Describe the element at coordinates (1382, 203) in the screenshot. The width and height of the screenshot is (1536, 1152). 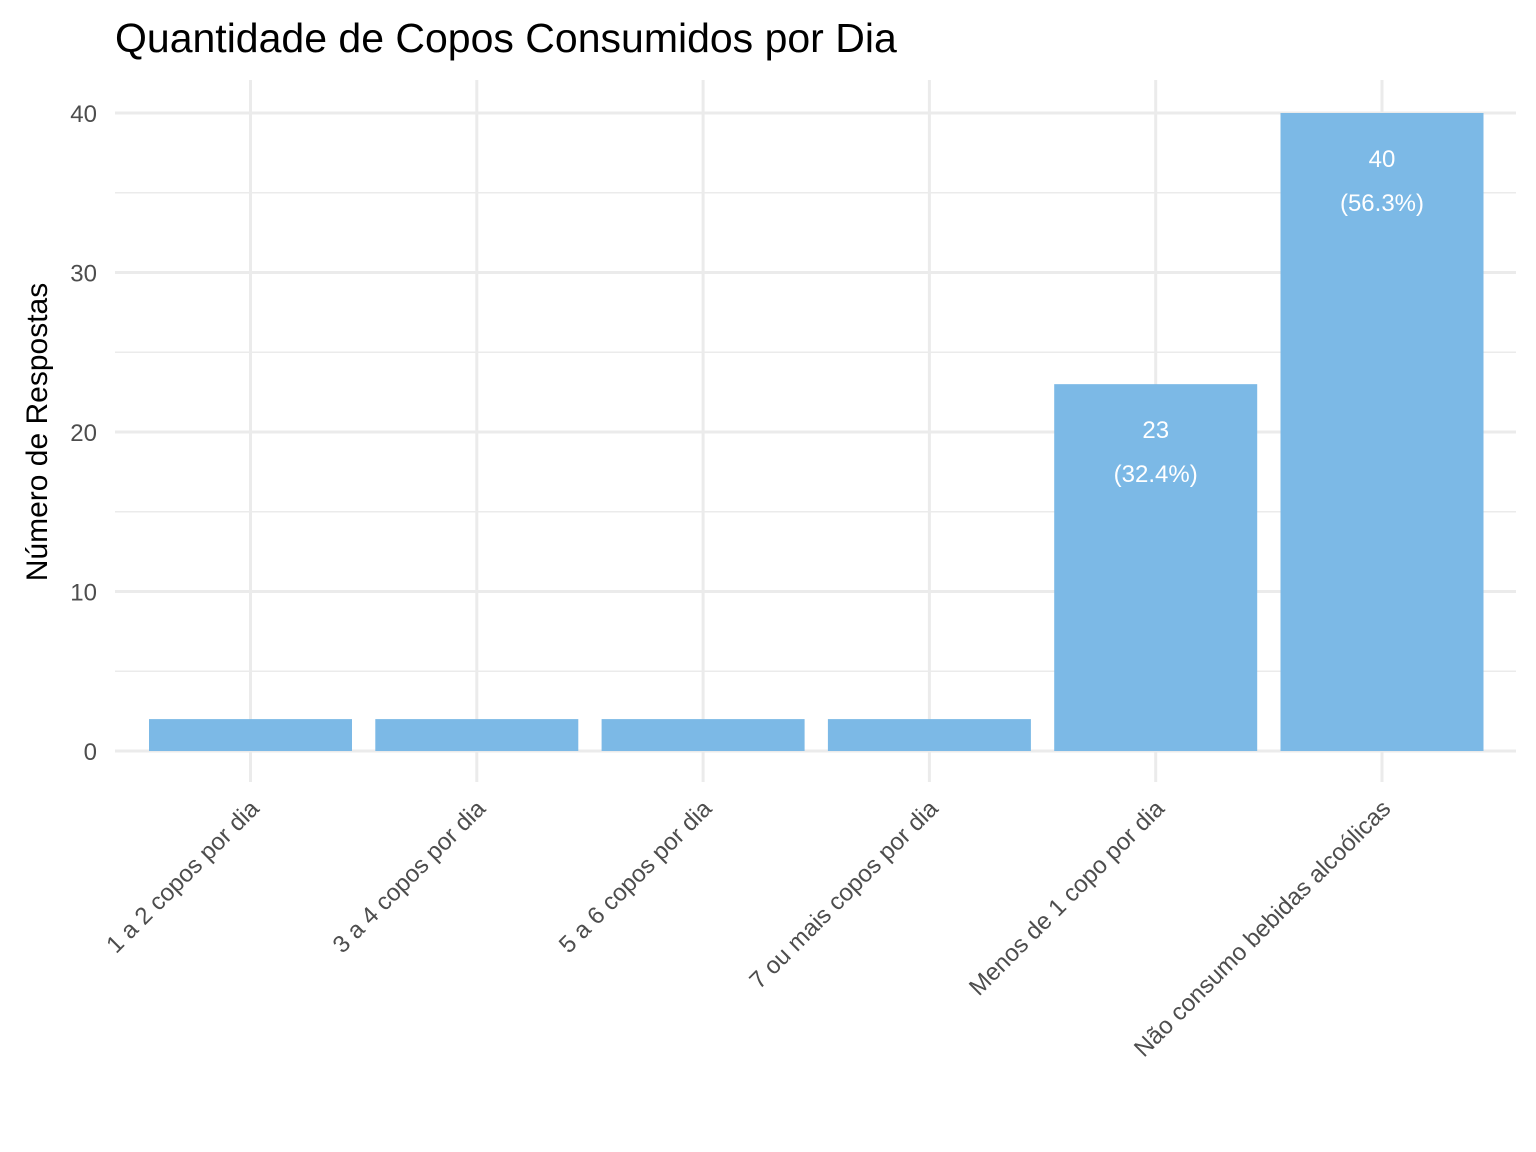
I see `bar-percent-label: (56.3%)` at that location.